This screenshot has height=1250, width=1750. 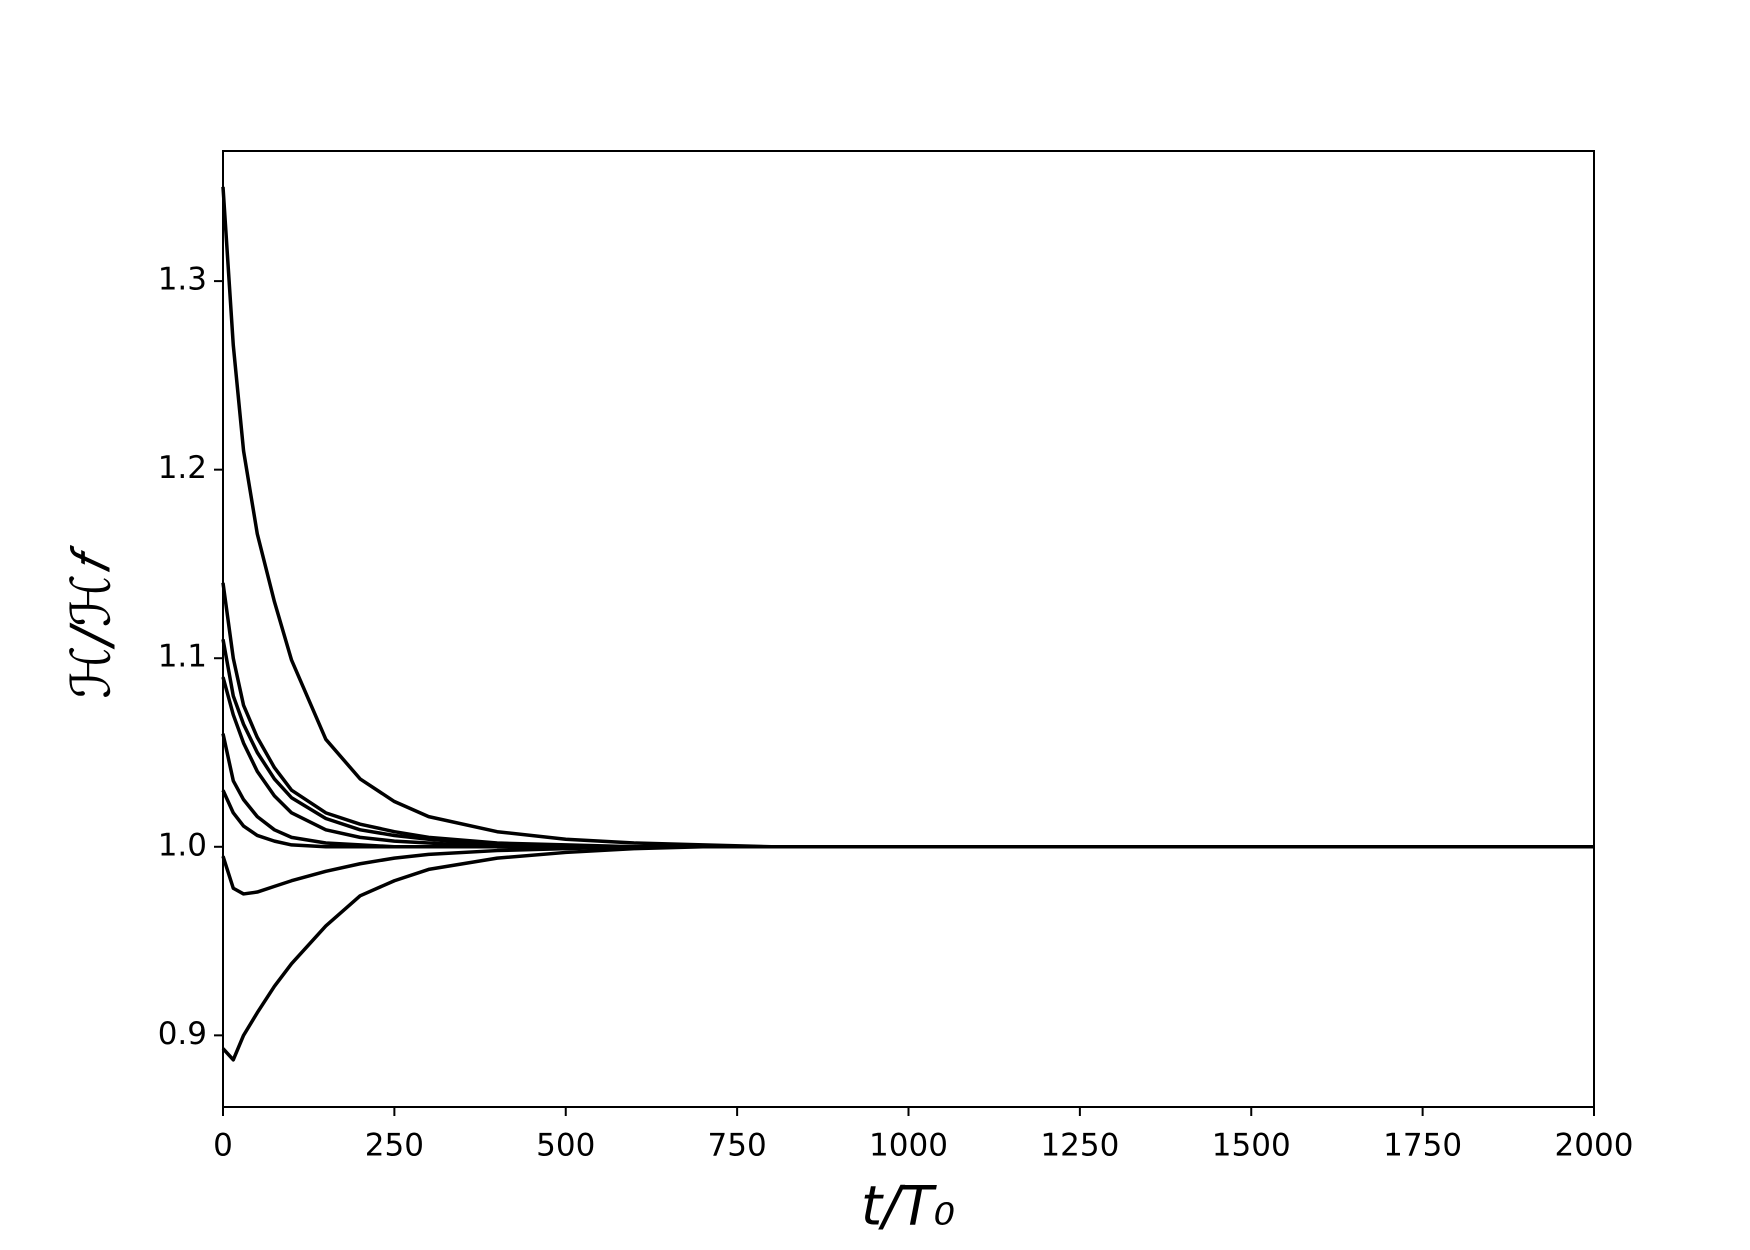 What do you see at coordinates (737, 1146) in the screenshot?
I see `x-tick-label: 750` at bounding box center [737, 1146].